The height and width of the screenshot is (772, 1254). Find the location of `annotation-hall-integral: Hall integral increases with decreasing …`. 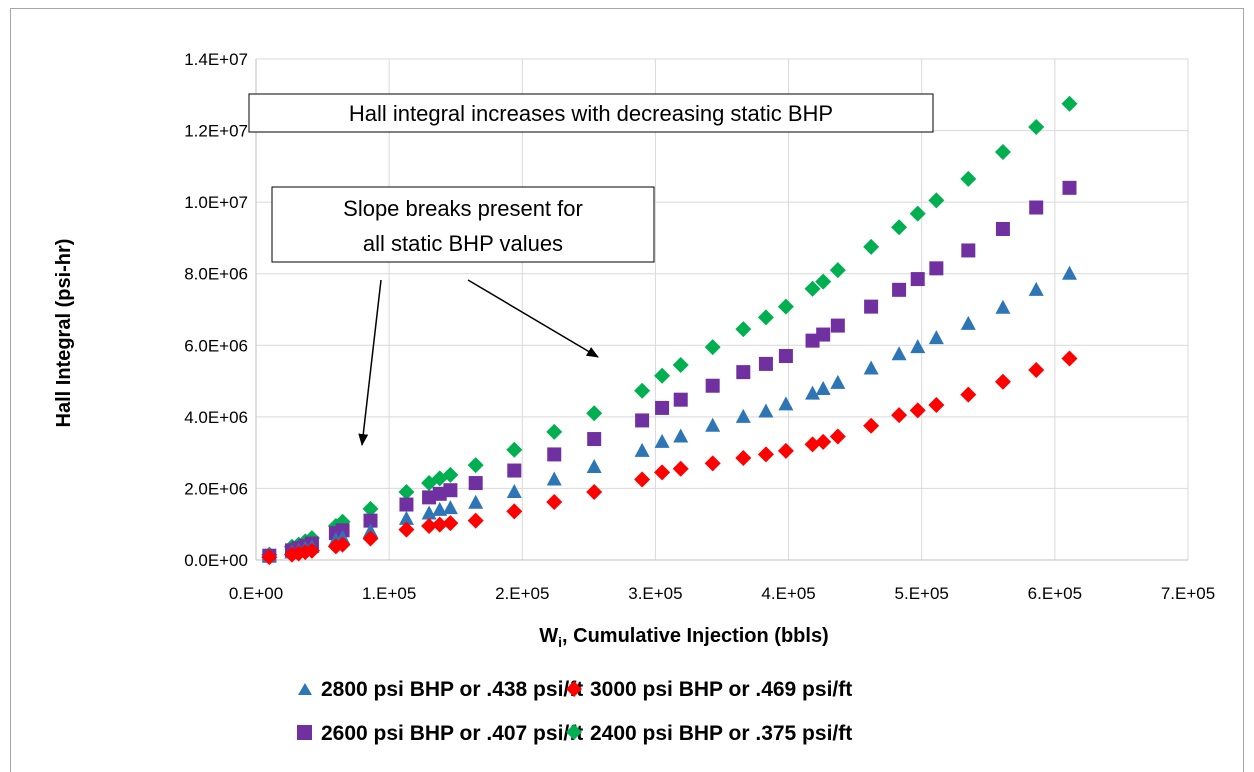

annotation-hall-integral: Hall integral increases with decreasing … is located at coordinates (591, 113).